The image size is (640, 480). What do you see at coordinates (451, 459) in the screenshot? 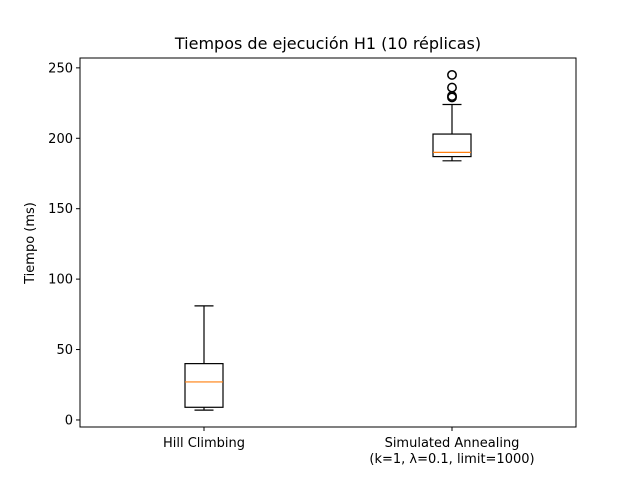
I see `x-tick-label: (k=1, λ=0.1, limit=1000)` at bounding box center [451, 459].